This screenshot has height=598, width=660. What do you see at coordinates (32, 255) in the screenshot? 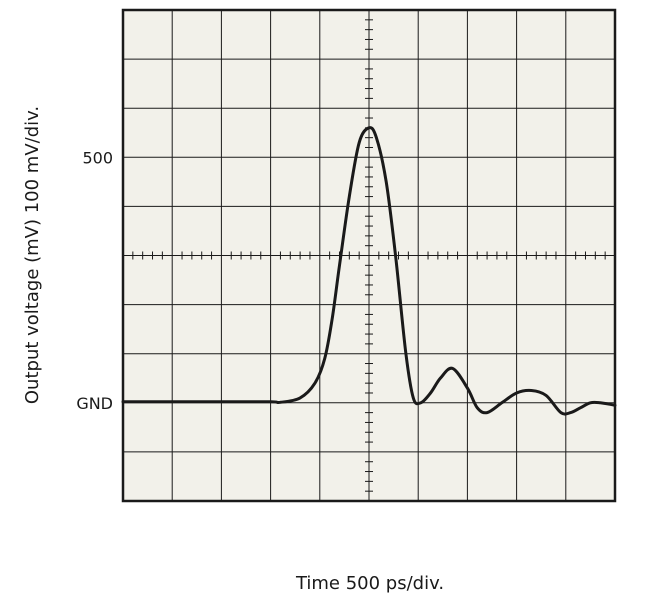
I see `y-axis-label: Output voltage (mV) 100 mV/div.` at bounding box center [32, 255].